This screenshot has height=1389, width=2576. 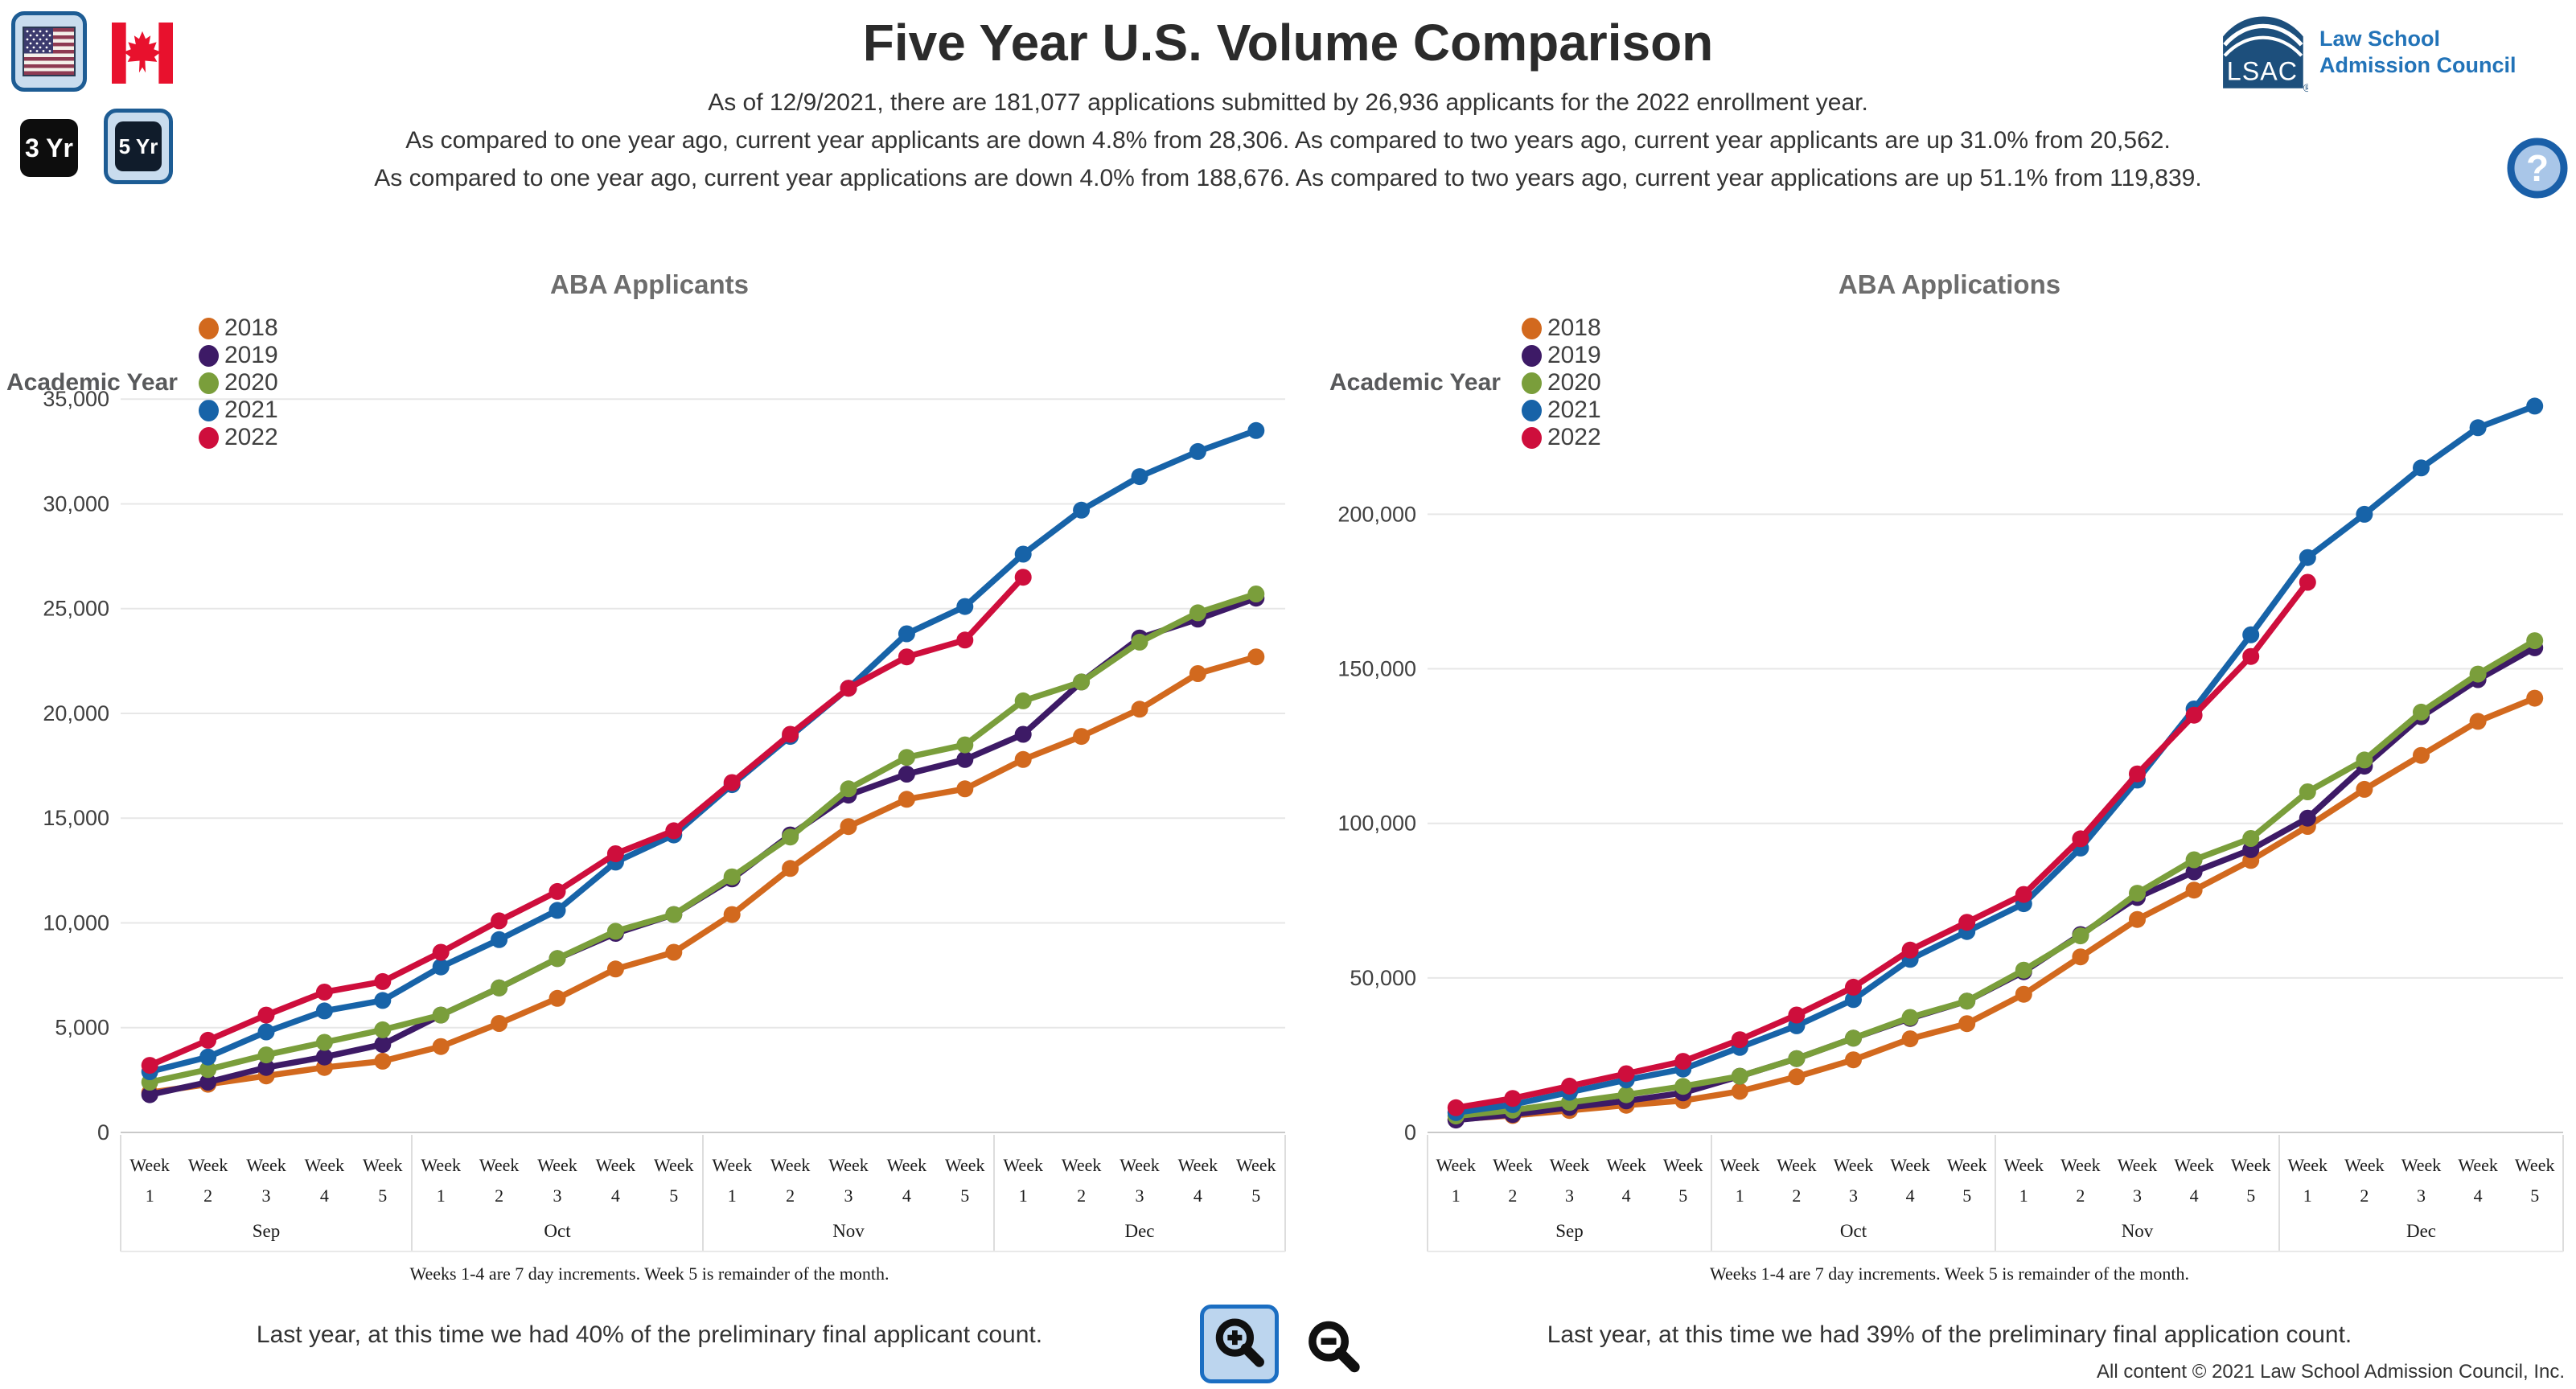 What do you see at coordinates (1376, 824) in the screenshot?
I see `svg-text: 100,000` at bounding box center [1376, 824].